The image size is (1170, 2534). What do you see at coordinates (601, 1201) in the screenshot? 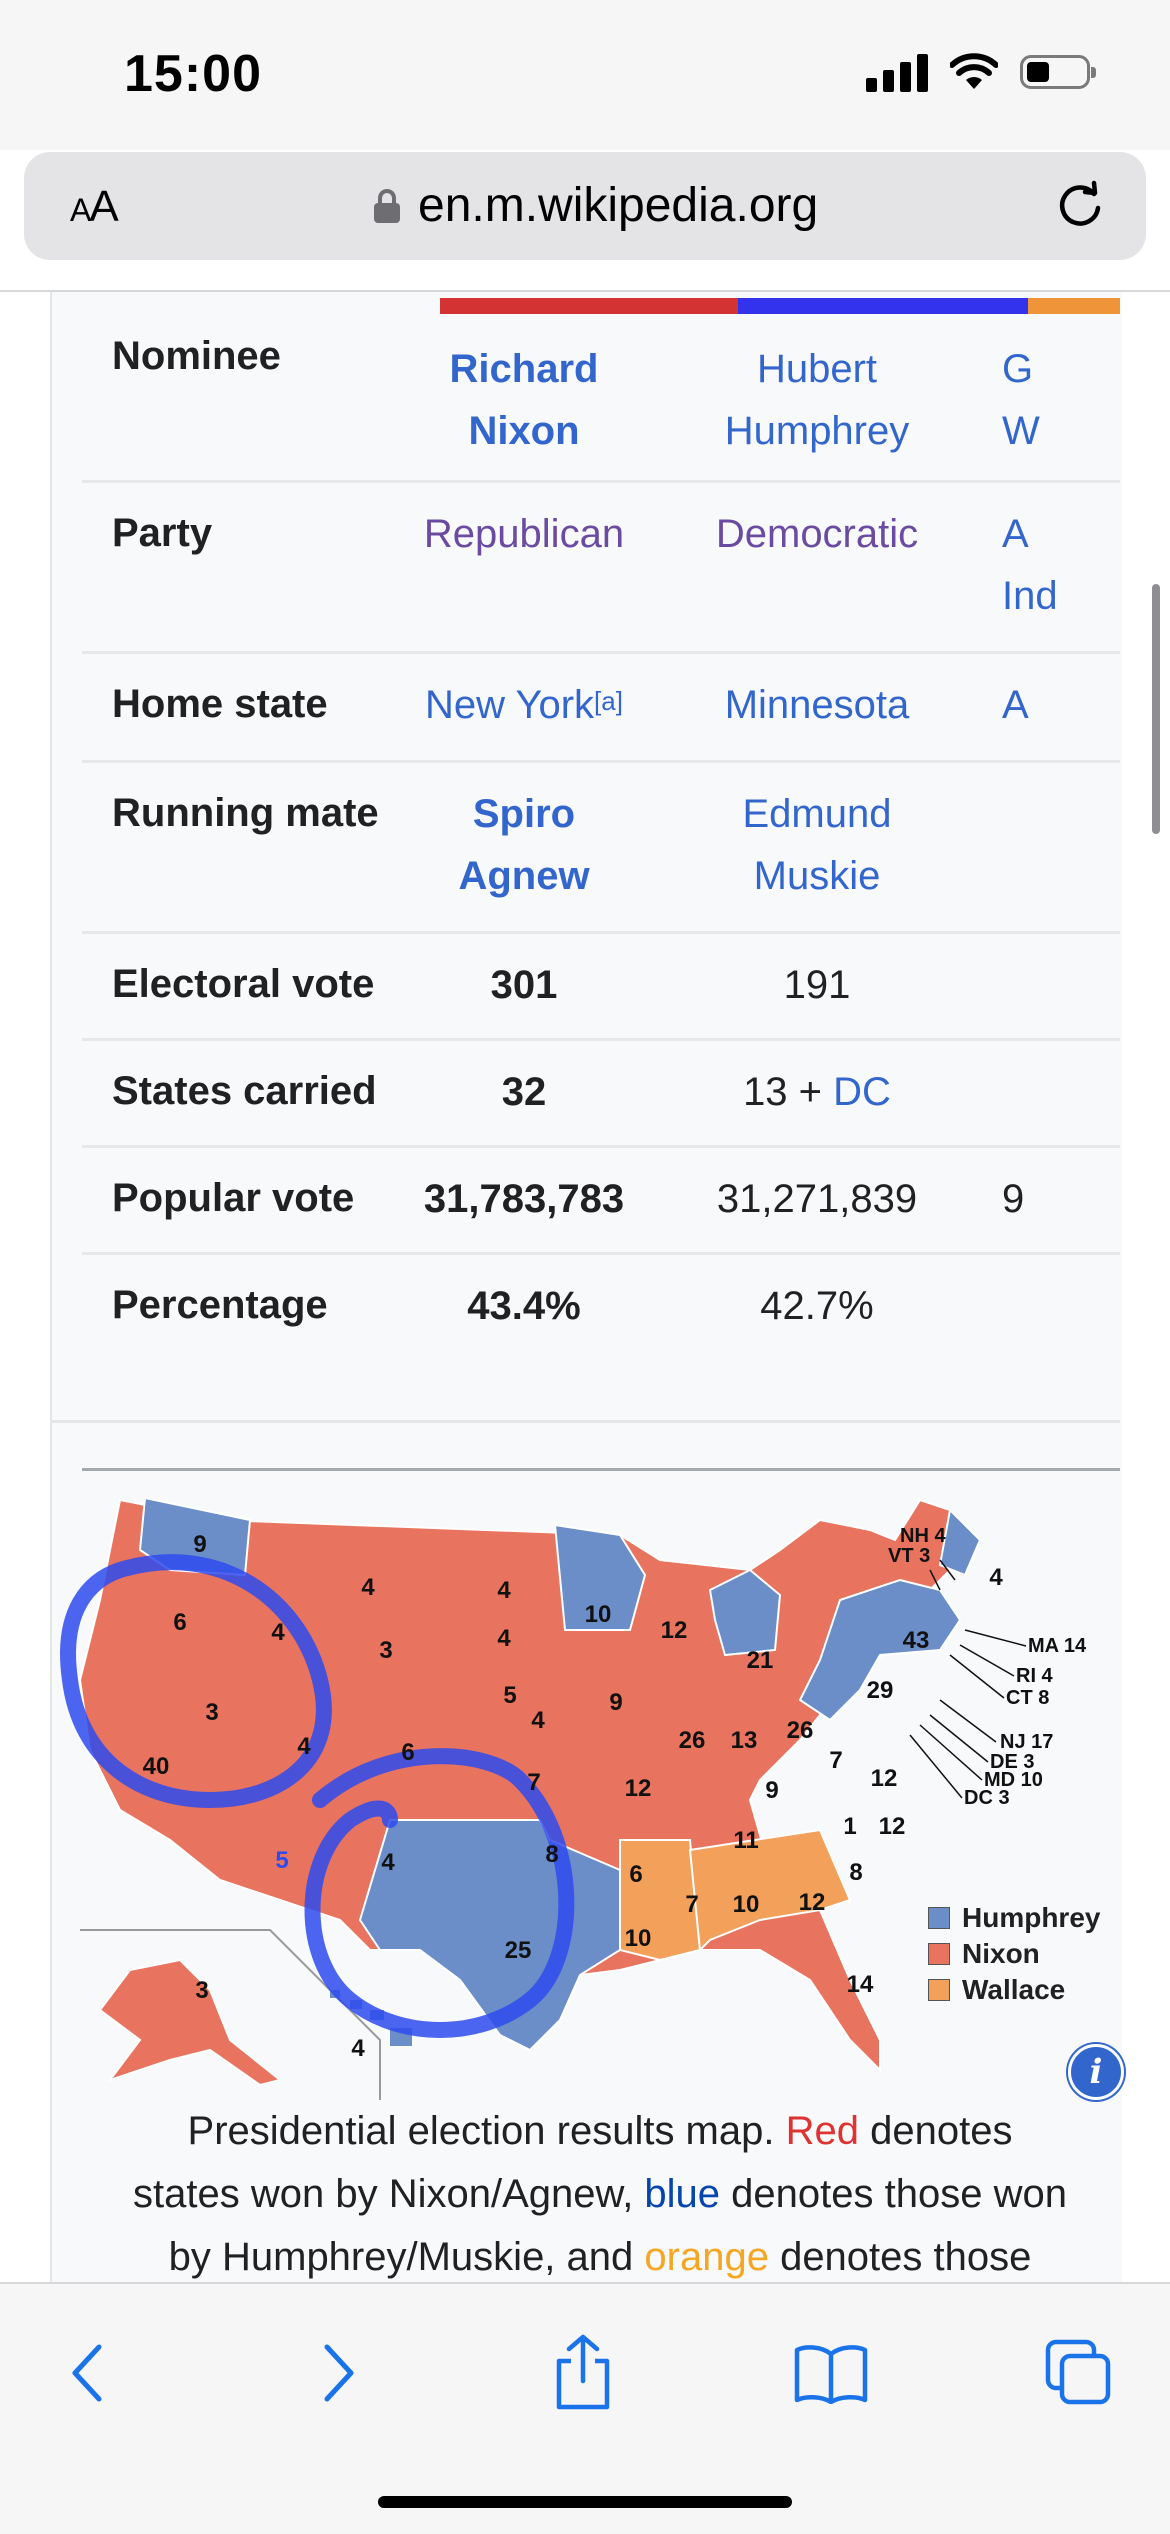
I see `table-row: Popular vote 31,783,783 31,271,839 9` at bounding box center [601, 1201].